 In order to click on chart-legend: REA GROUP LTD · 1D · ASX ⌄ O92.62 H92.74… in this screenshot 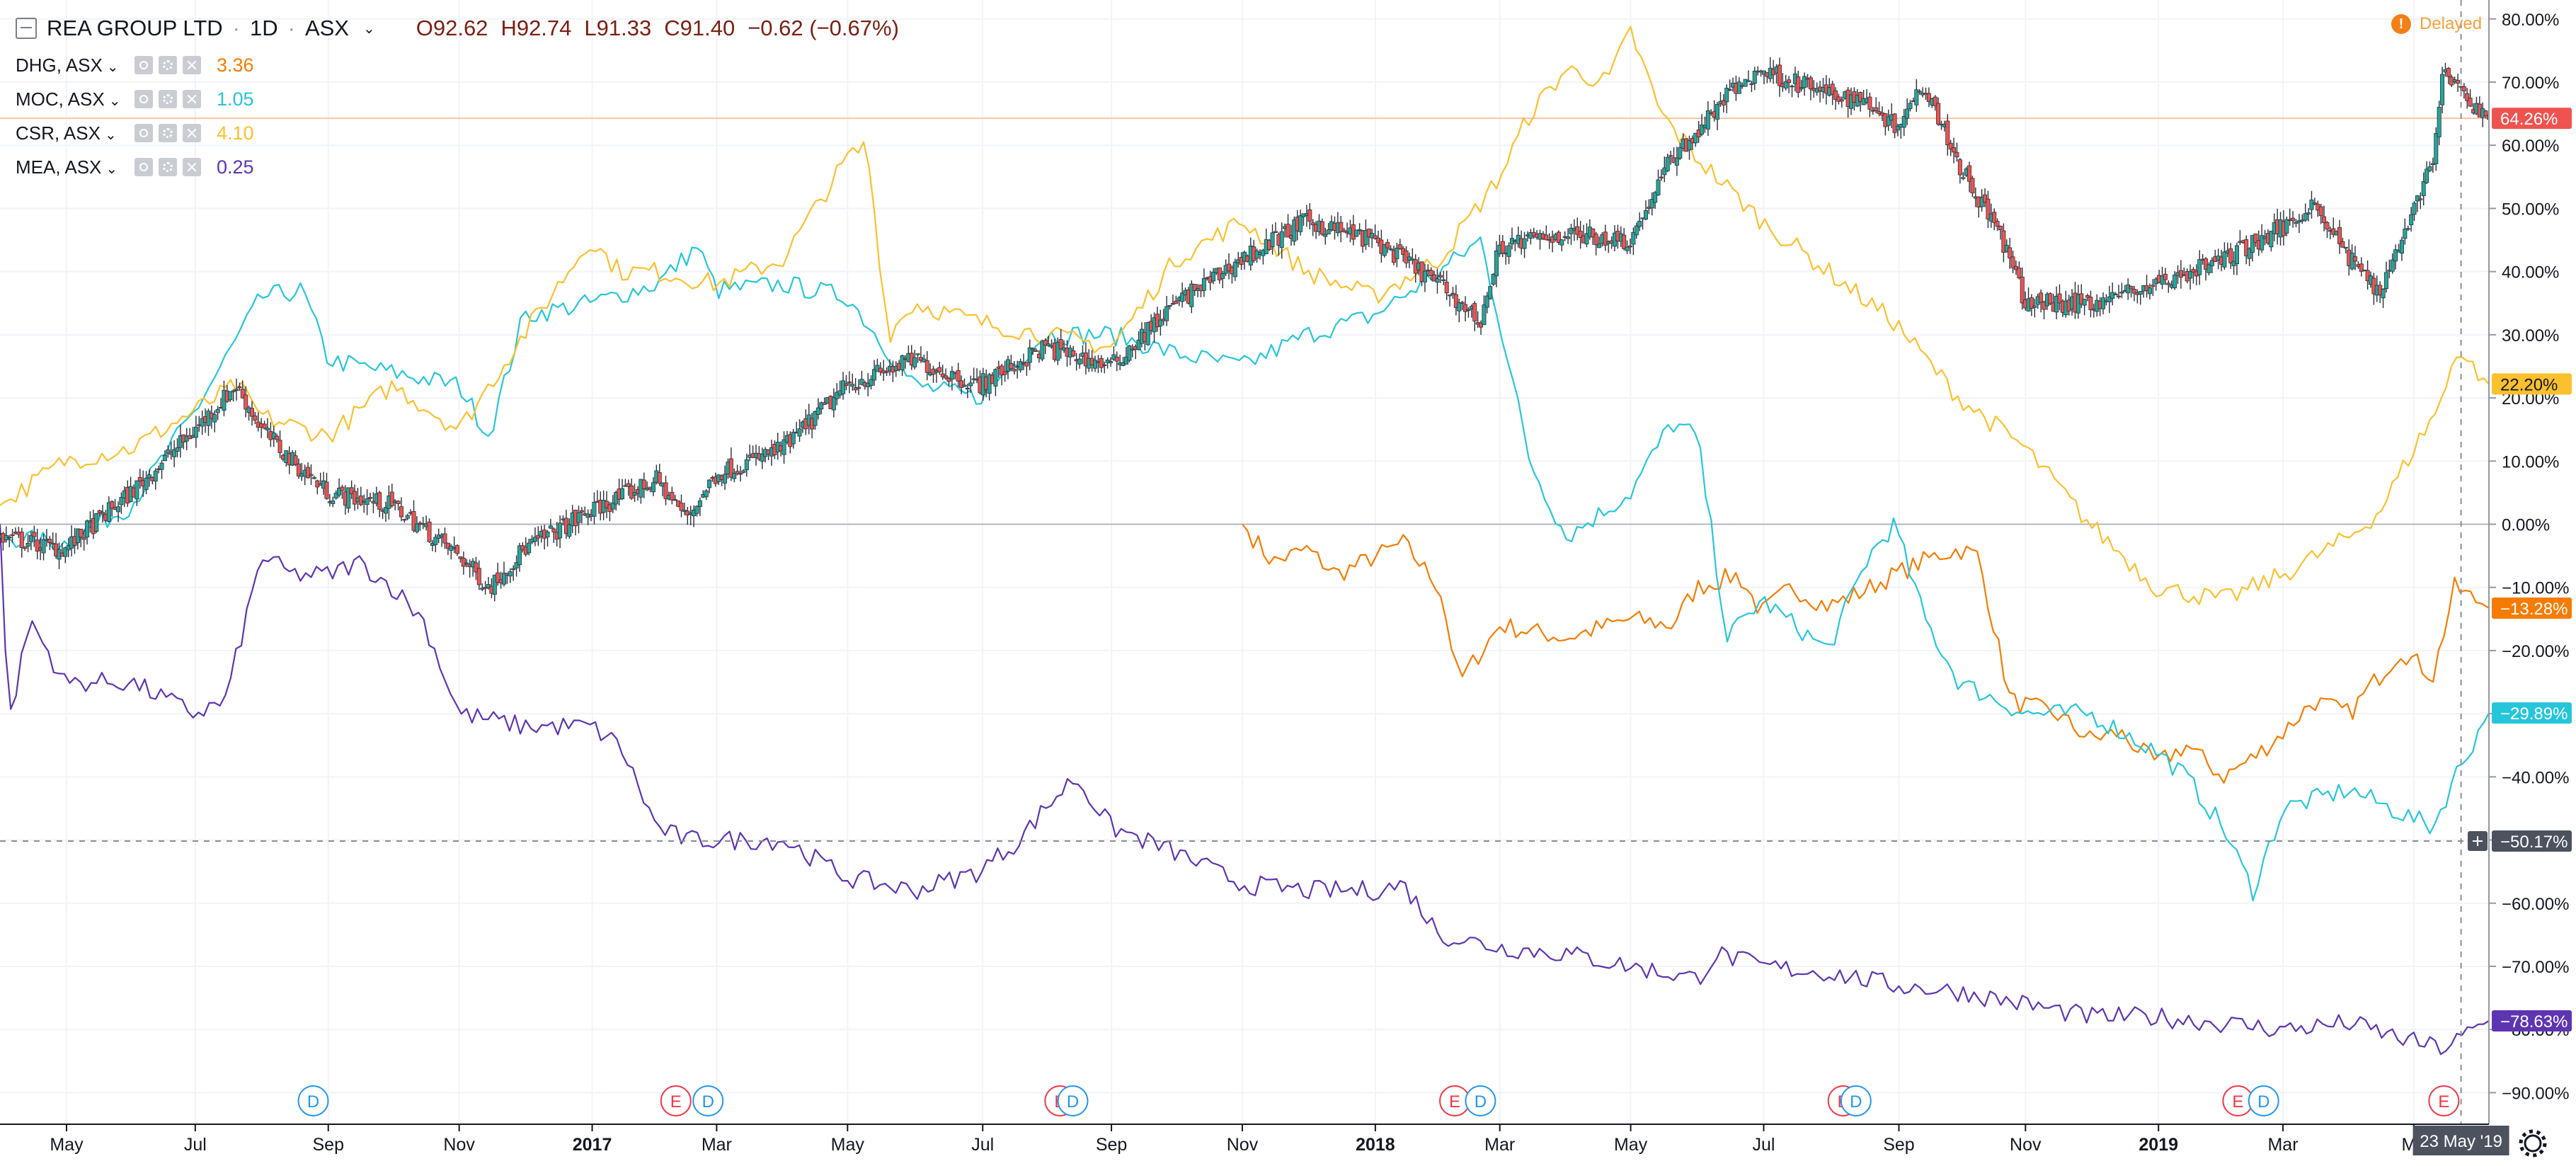, I will do `click(457, 96)`.